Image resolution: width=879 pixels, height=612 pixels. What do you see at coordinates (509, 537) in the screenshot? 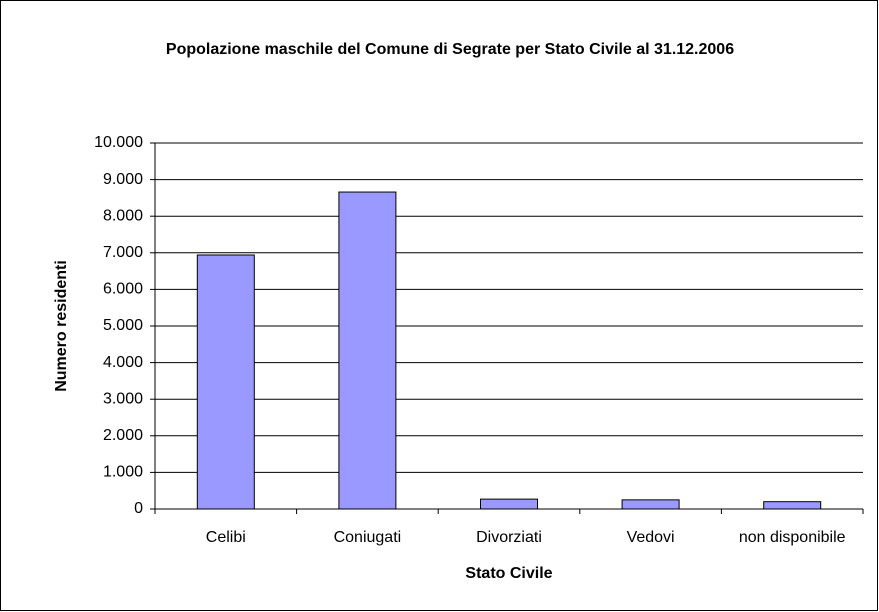
I see `x-tick-label: Divorziati` at bounding box center [509, 537].